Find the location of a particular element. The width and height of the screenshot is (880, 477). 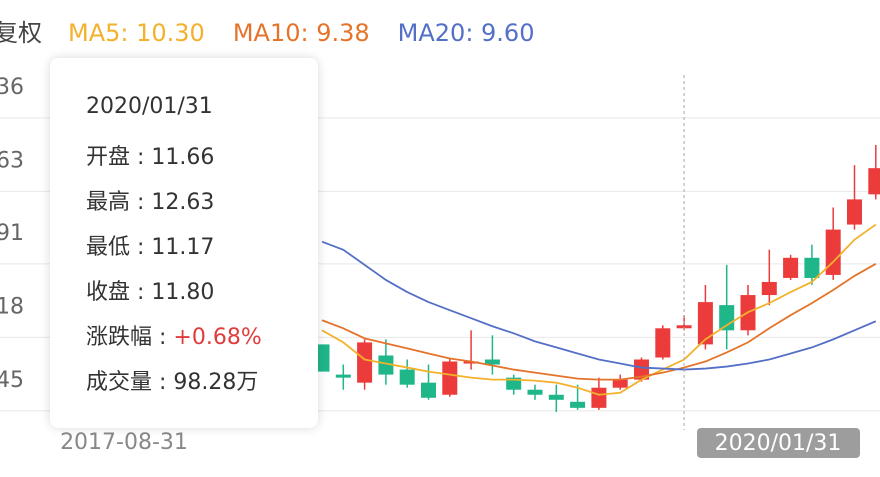

tooltip-value: 98.28万 is located at coordinates (216, 382).